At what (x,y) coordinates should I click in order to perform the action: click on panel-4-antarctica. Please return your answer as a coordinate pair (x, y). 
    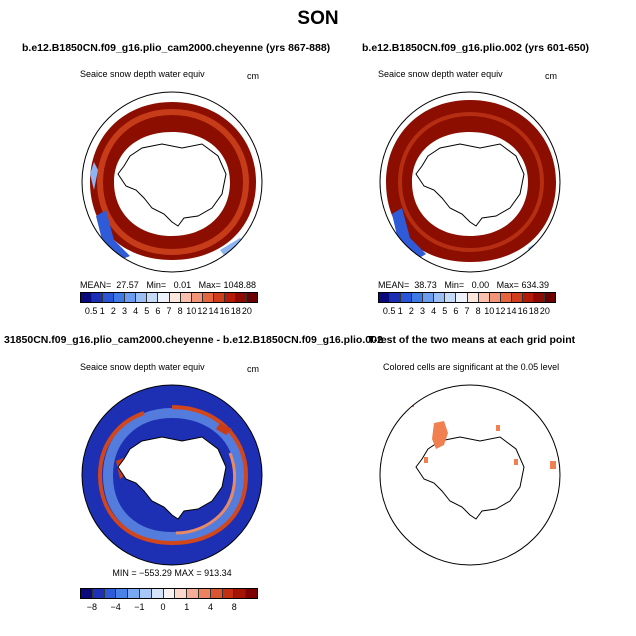
    Looking at the image, I should click on (470, 478).